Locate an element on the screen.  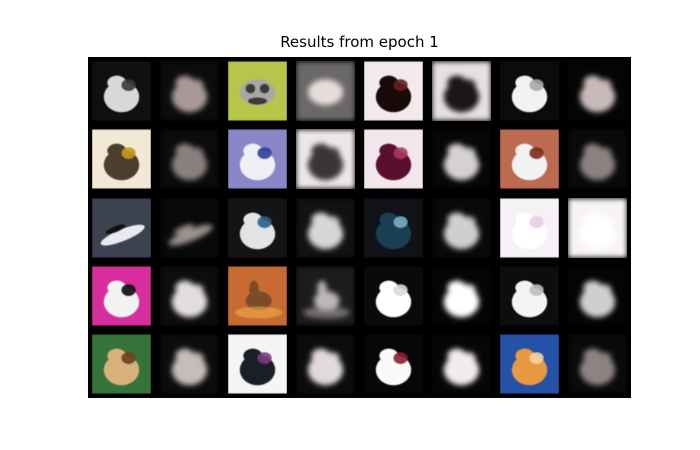
reconstruction-image-graphic-r1-p2 is located at coordinates (326, 91).